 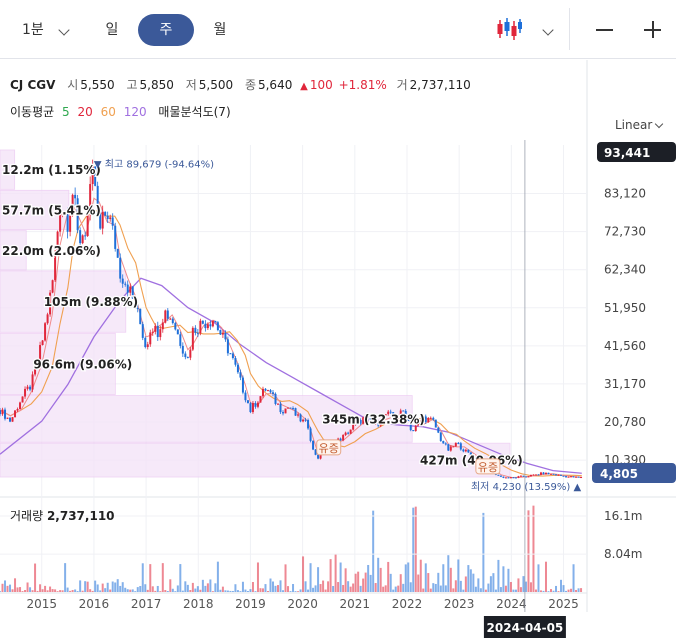 What do you see at coordinates (627, 153) in the screenshot?
I see `high-price-badge-text: 93,441` at bounding box center [627, 153].